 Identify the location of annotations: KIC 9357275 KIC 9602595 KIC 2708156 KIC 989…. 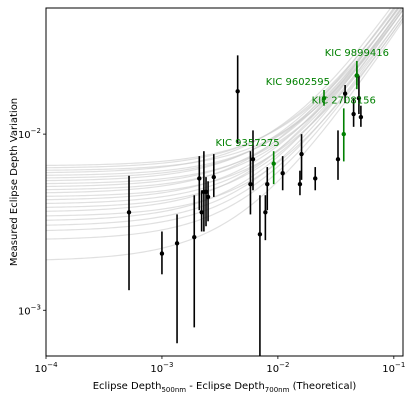
(302, 98).